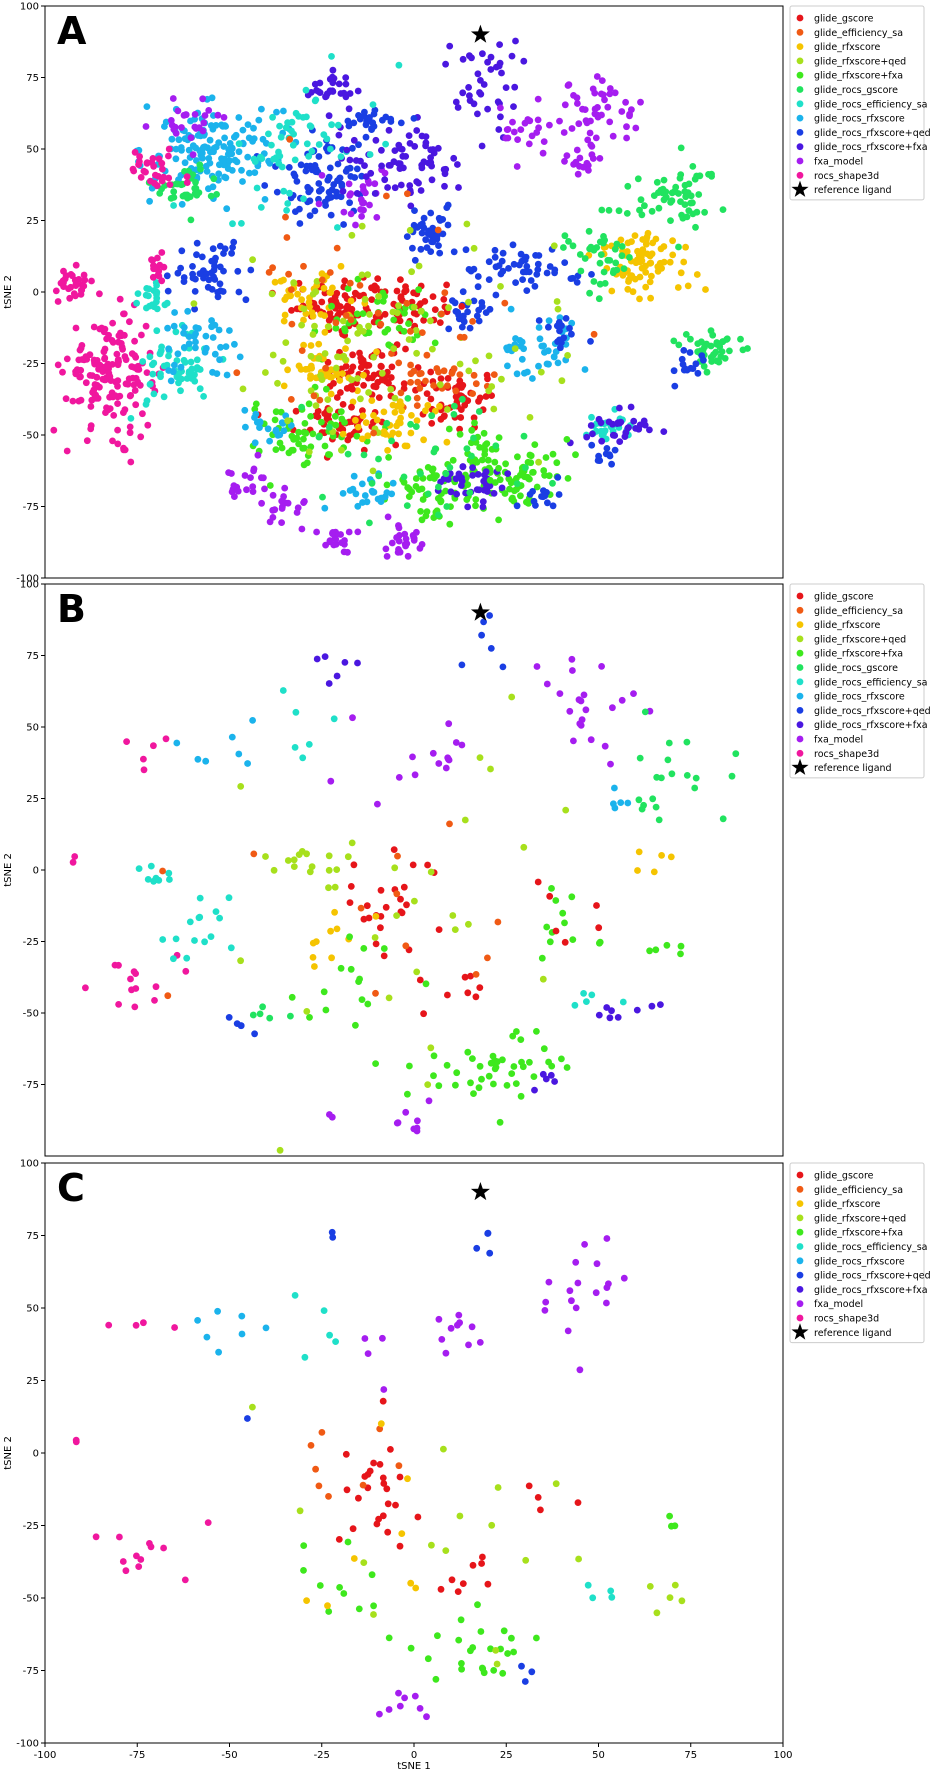 The height and width of the screenshot is (1774, 931). I want to click on y-tick-label: -25, so click(31, 1526).